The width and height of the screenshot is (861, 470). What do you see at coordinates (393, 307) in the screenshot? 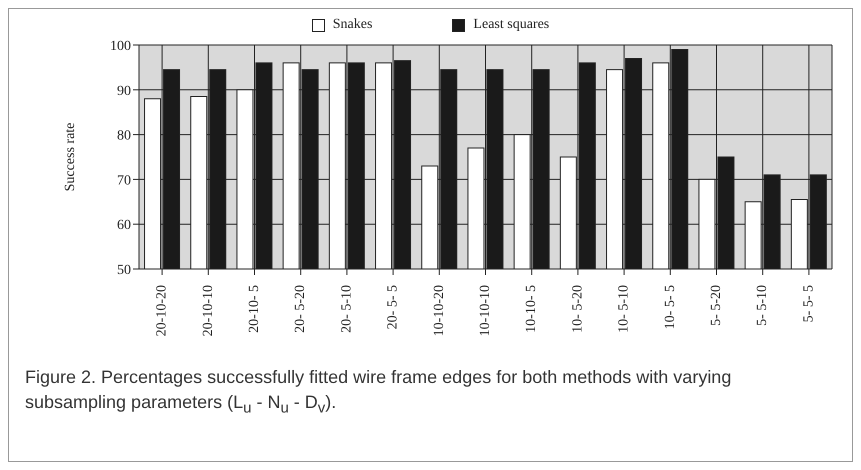
I see `x-tick-label: 20- 5- 5` at bounding box center [393, 307].